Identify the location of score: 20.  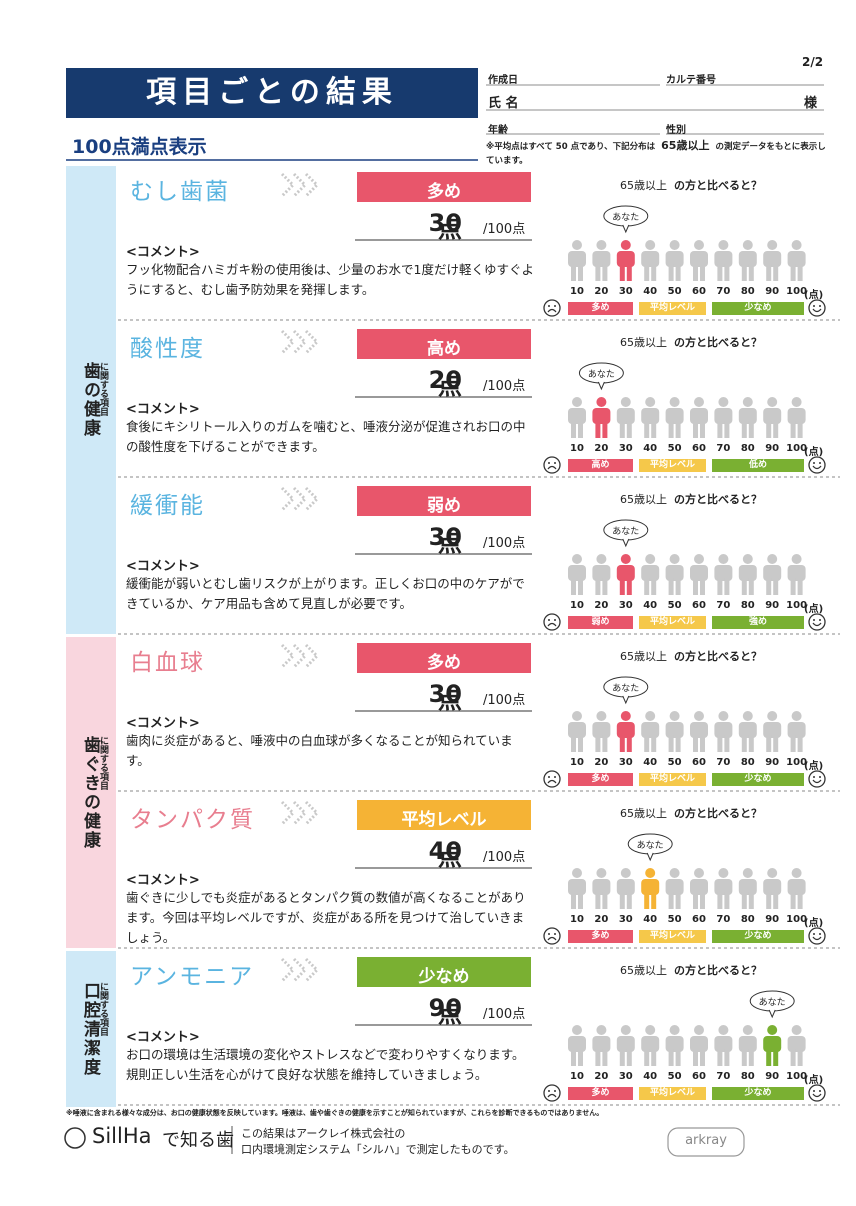
(445, 380).